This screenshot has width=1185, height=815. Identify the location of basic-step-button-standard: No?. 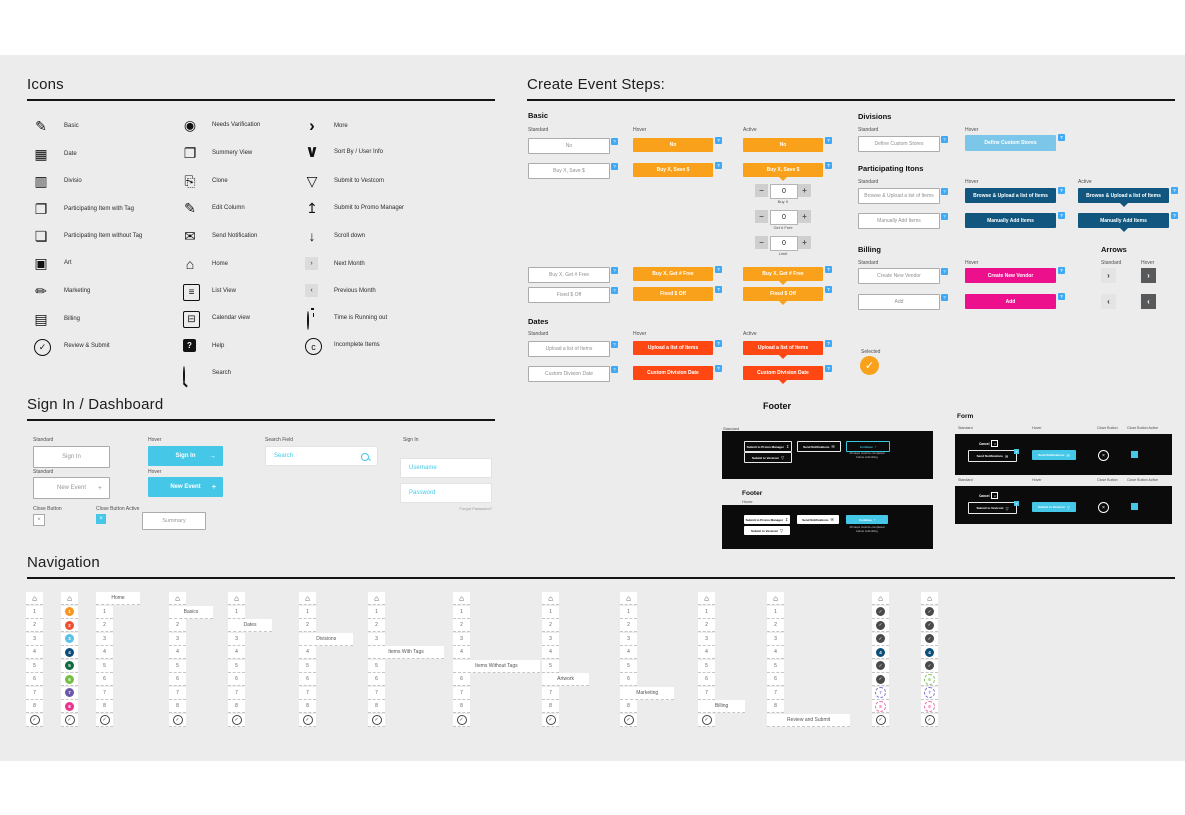
(573, 146).